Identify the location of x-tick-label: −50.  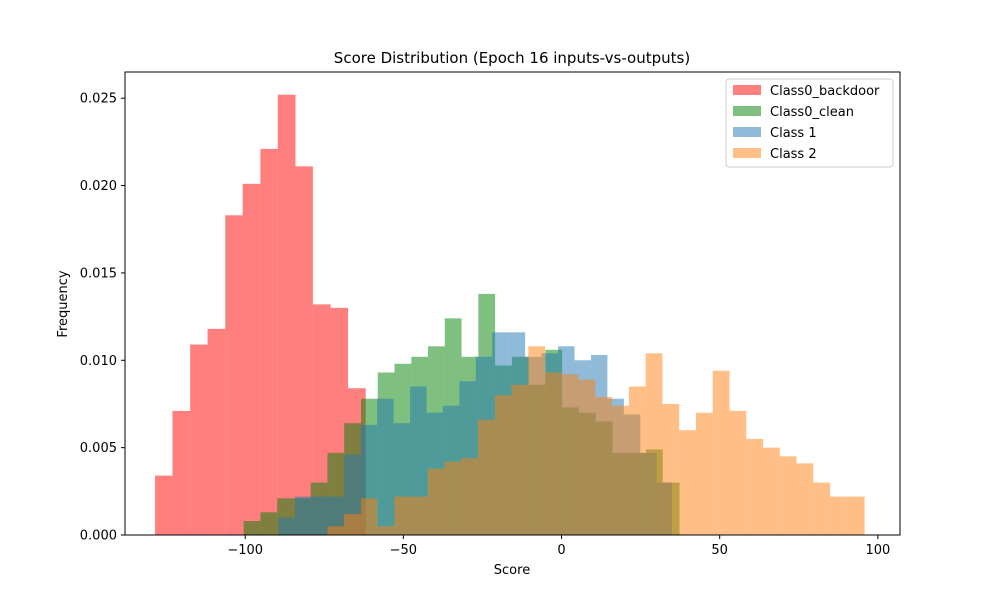
(403, 550).